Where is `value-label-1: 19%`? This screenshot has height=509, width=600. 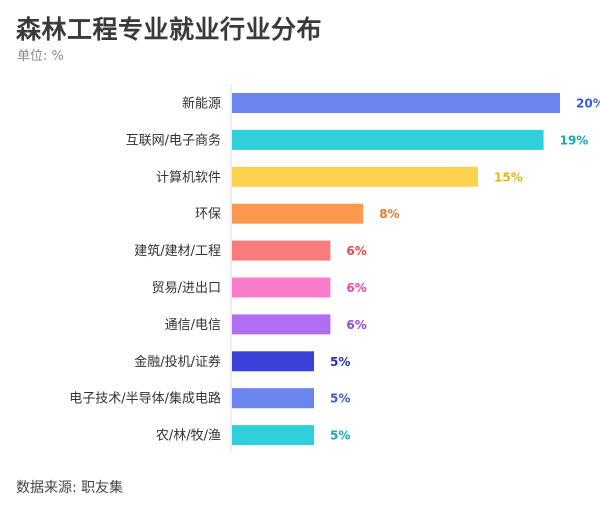
value-label-1: 19% is located at coordinates (574, 140).